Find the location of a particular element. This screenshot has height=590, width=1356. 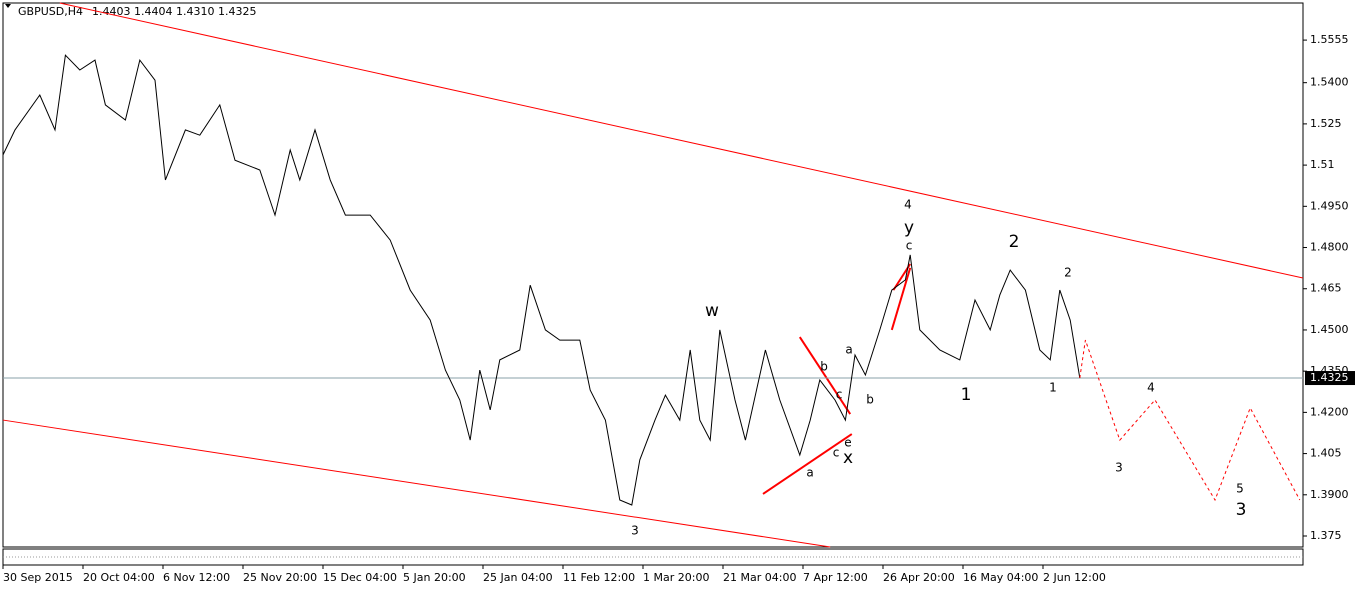

y-tick-label: 1.375 is located at coordinates (1326, 535).